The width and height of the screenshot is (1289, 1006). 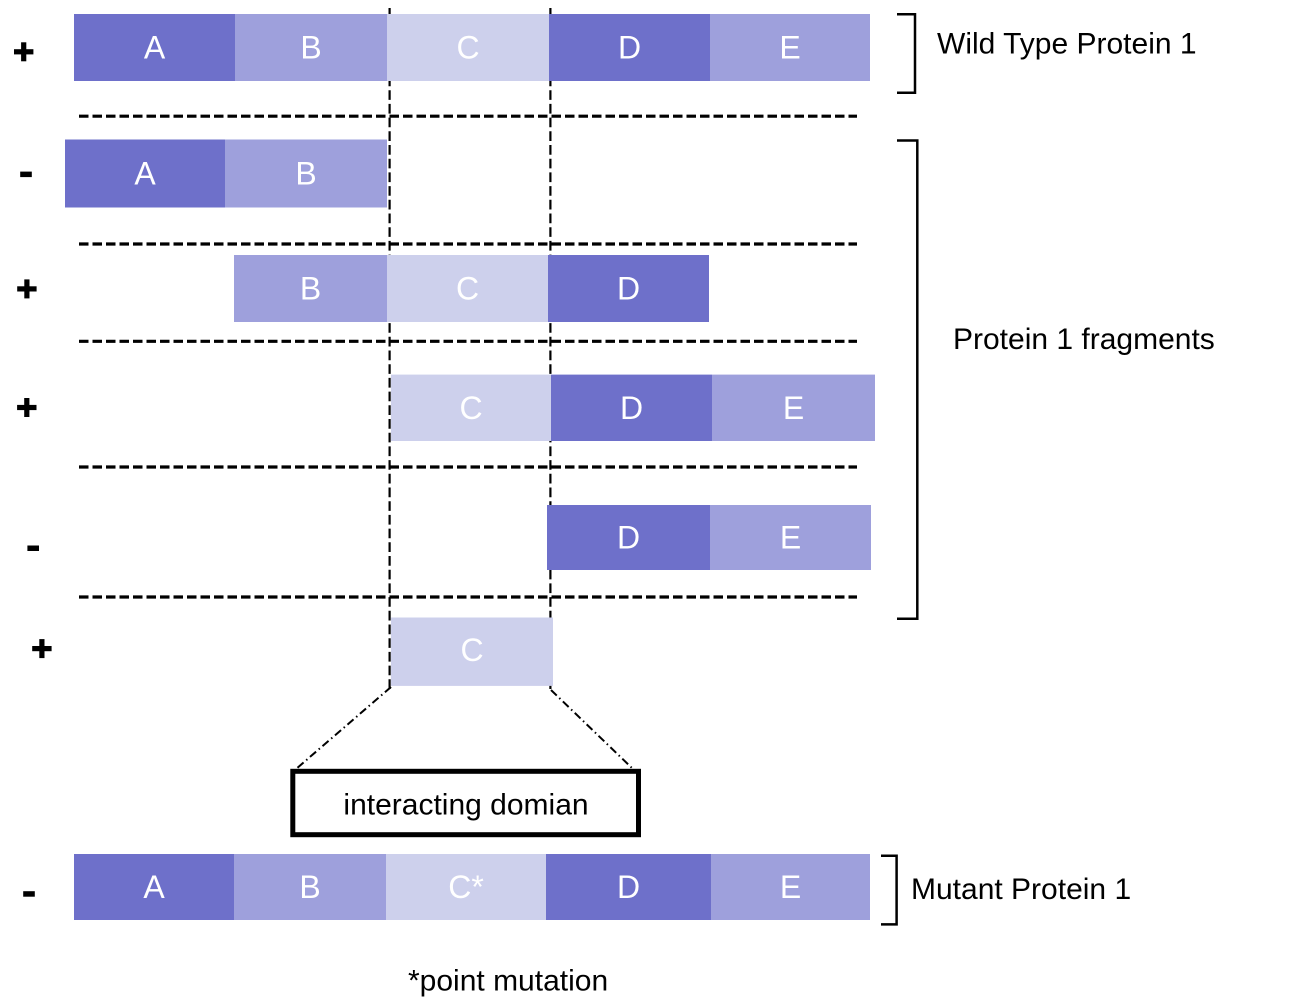 What do you see at coordinates (508, 981) in the screenshot?
I see `svg-text: *point mutation` at bounding box center [508, 981].